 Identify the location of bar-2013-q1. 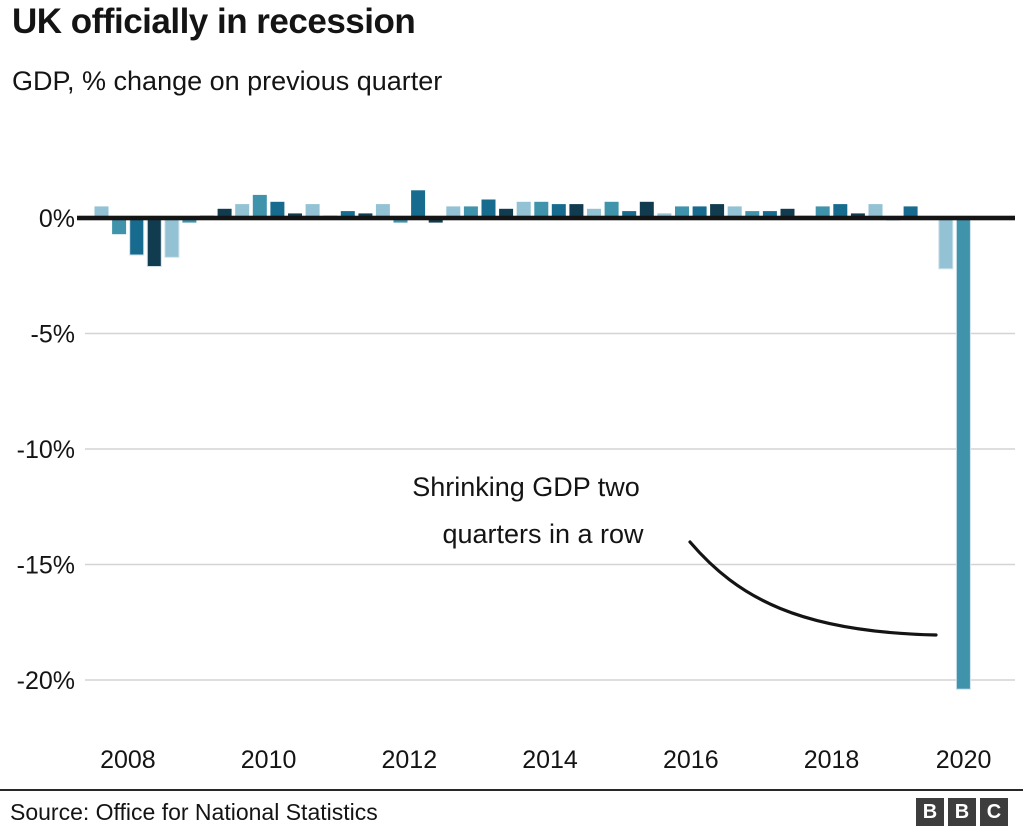
(453, 212).